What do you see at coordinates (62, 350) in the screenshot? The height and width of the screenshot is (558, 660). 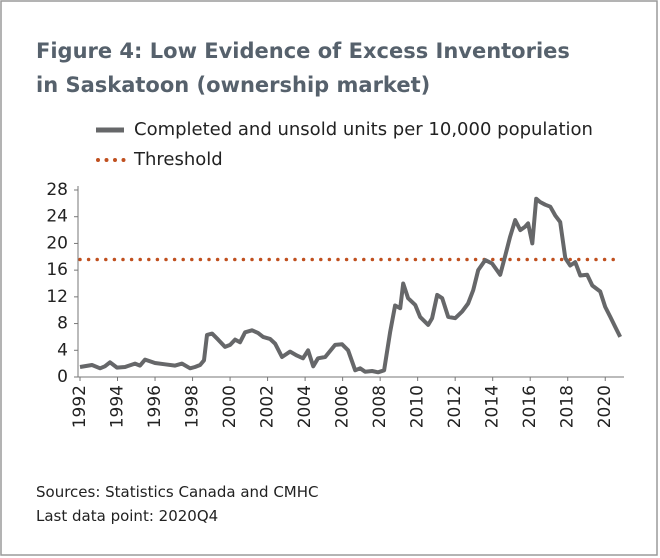 I see `y-tick-label: 4` at bounding box center [62, 350].